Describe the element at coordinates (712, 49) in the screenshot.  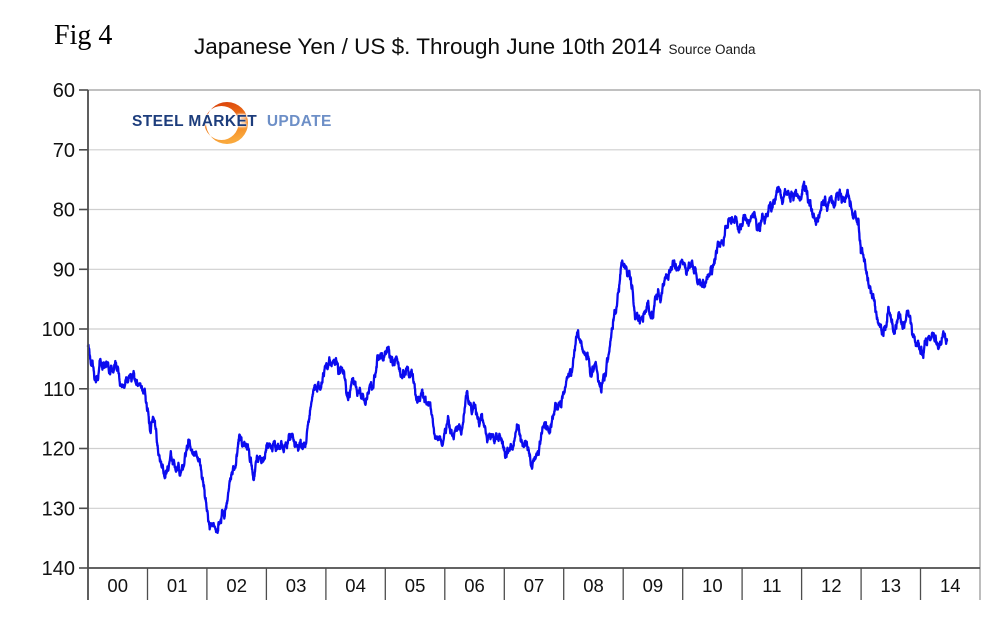
I see `chart-source-label: Source Oanda` at that location.